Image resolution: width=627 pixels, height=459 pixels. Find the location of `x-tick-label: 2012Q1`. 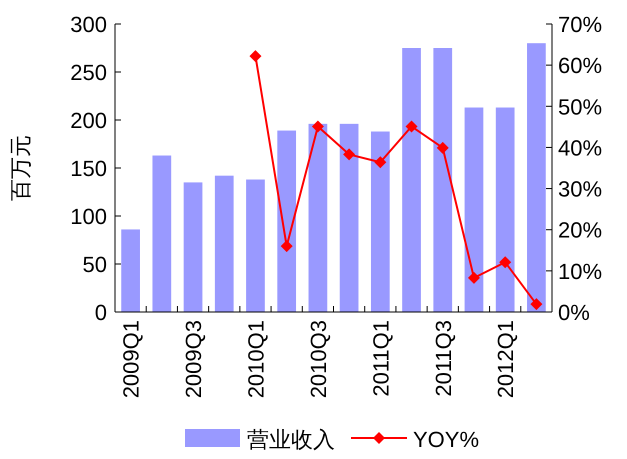

x-tick-label: 2012Q1 is located at coordinates (505, 359).